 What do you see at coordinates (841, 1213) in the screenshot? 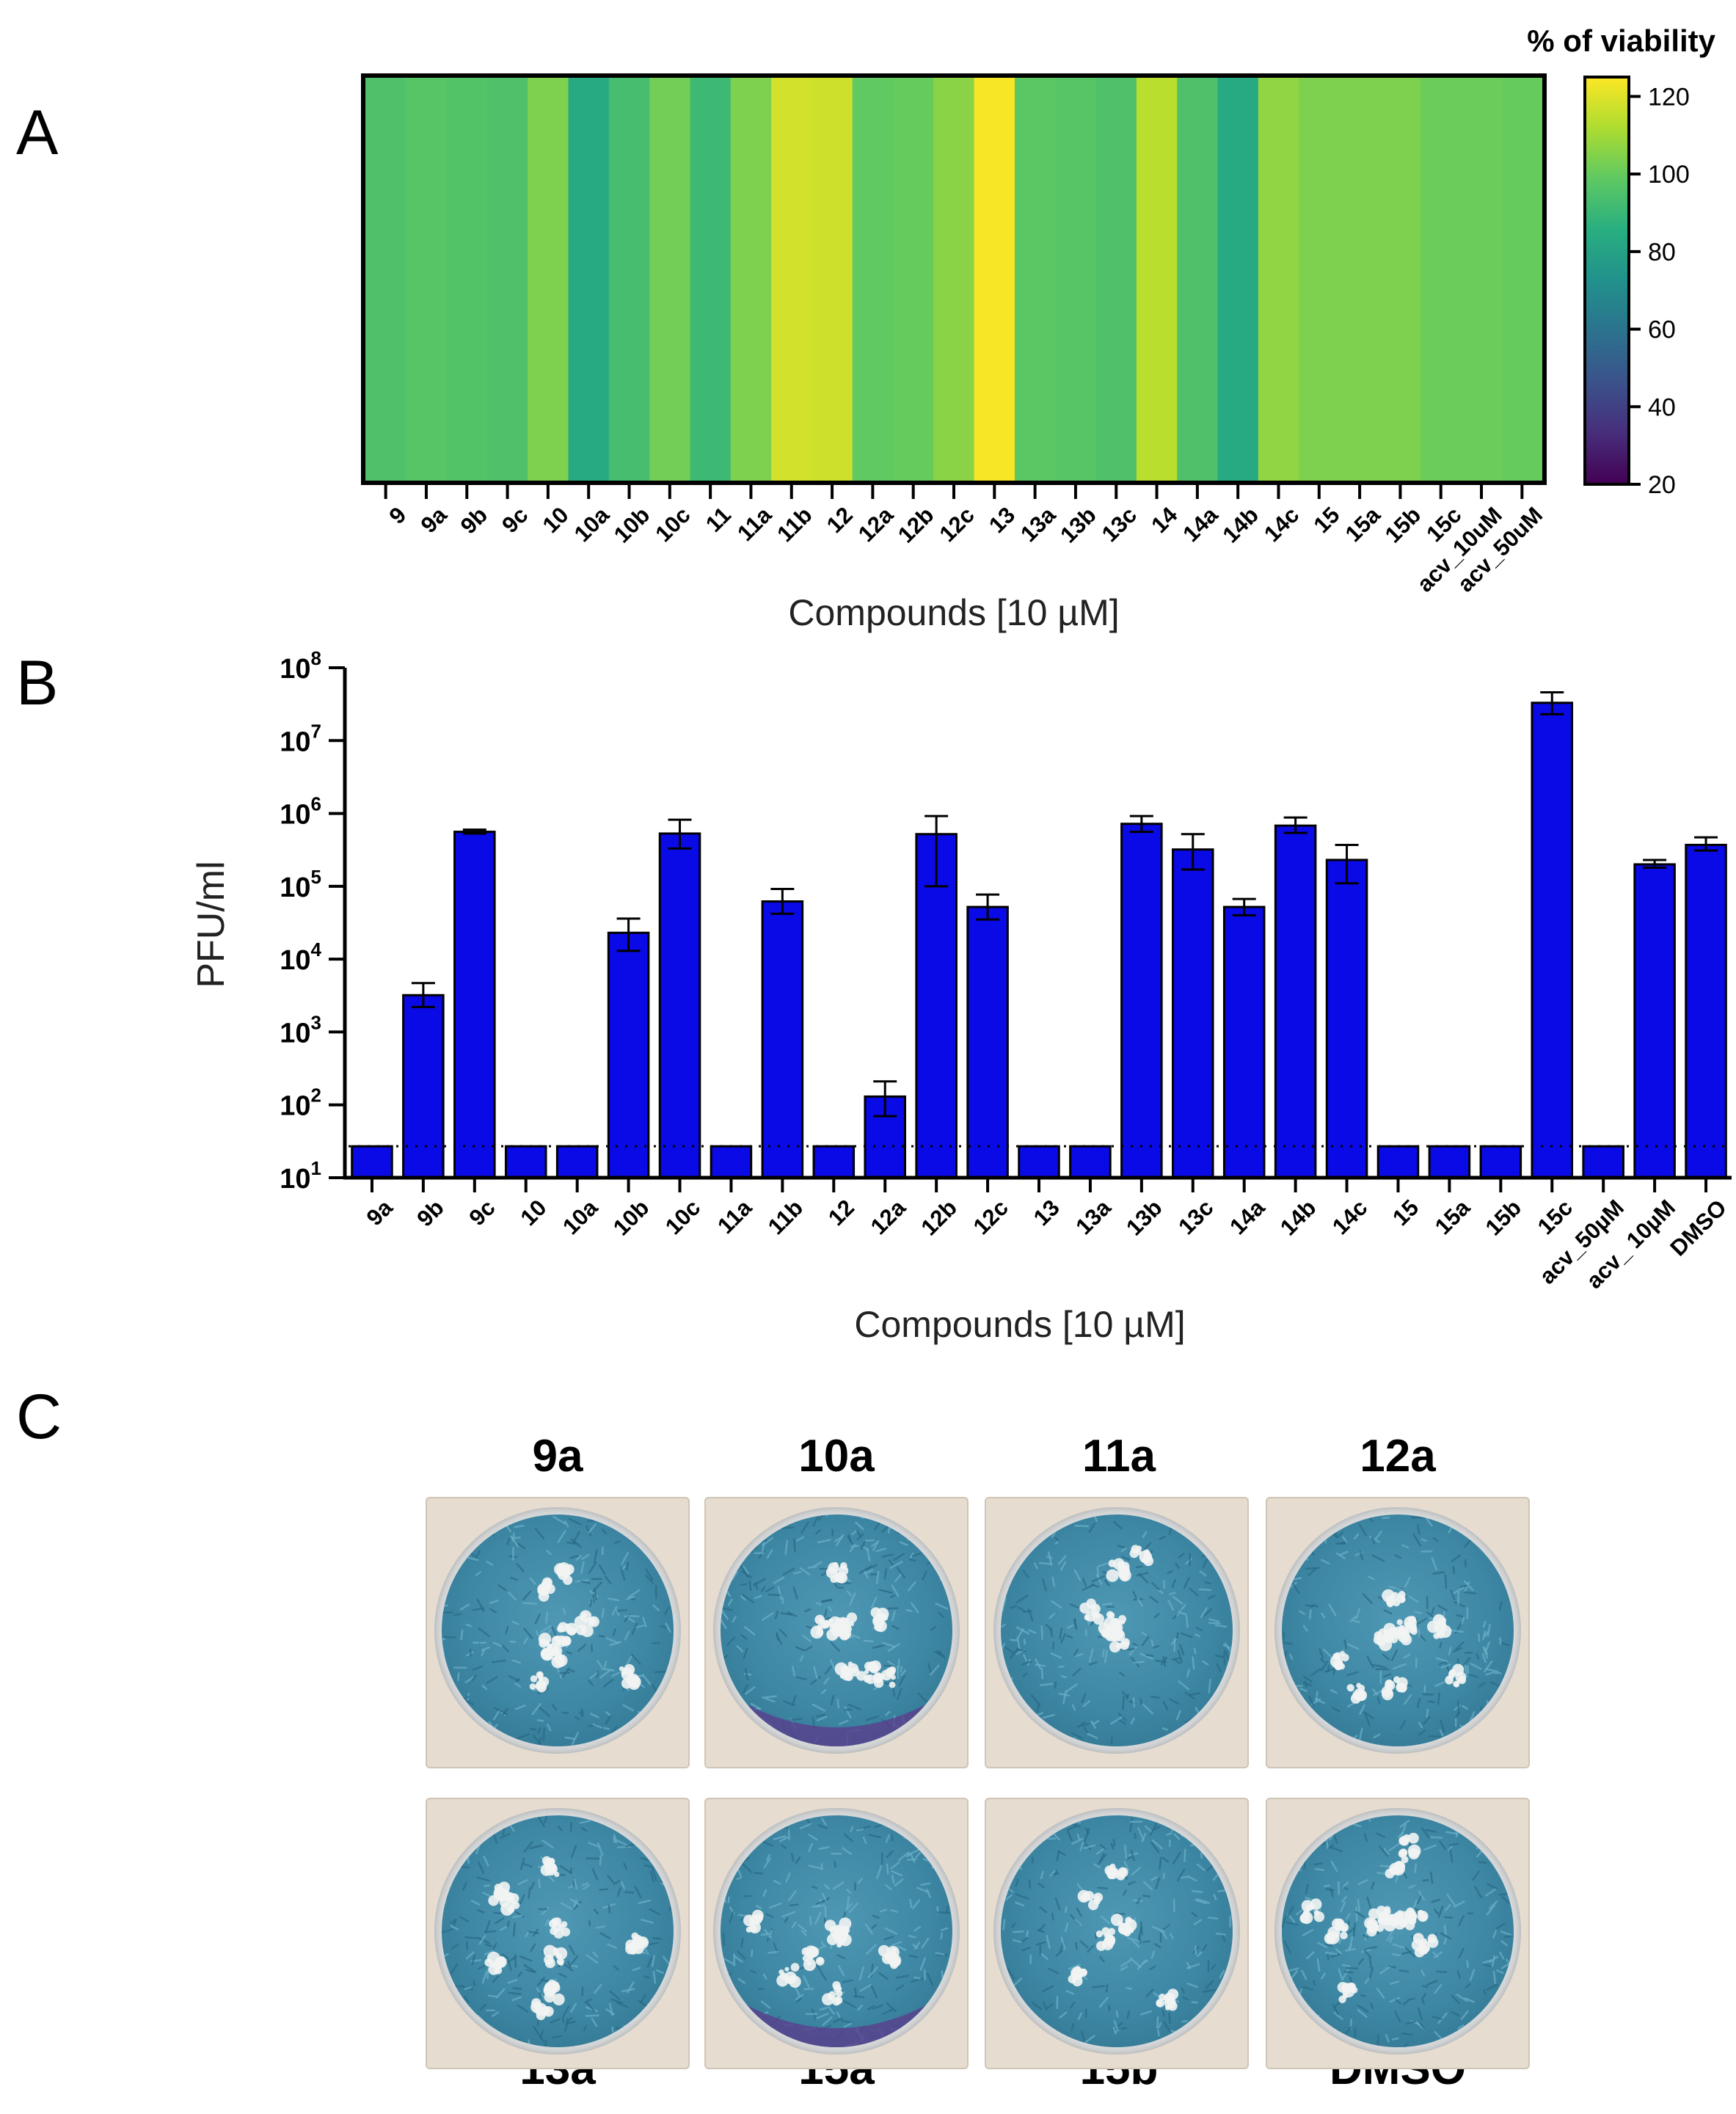
I see `bar-x-tick-label: 12` at bounding box center [841, 1213].